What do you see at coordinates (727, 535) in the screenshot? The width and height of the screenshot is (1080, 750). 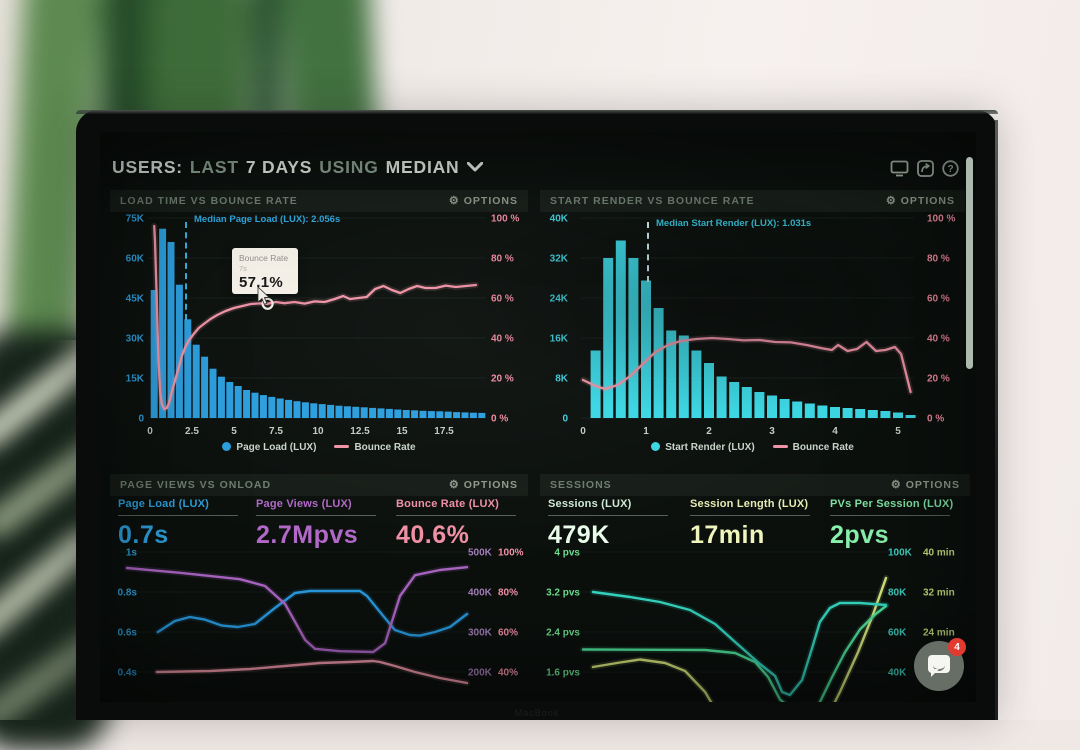 I see `metric-value: 17min` at bounding box center [727, 535].